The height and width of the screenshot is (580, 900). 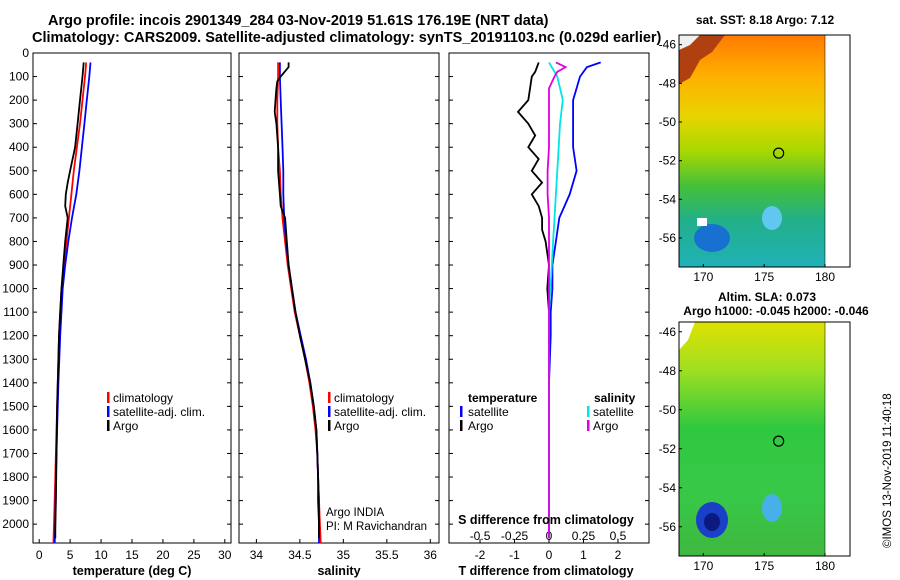 What do you see at coordinates (765, 20) in the screenshot?
I see `sst-map-title: sat. SST: 8.18 Argo: 7.12` at bounding box center [765, 20].